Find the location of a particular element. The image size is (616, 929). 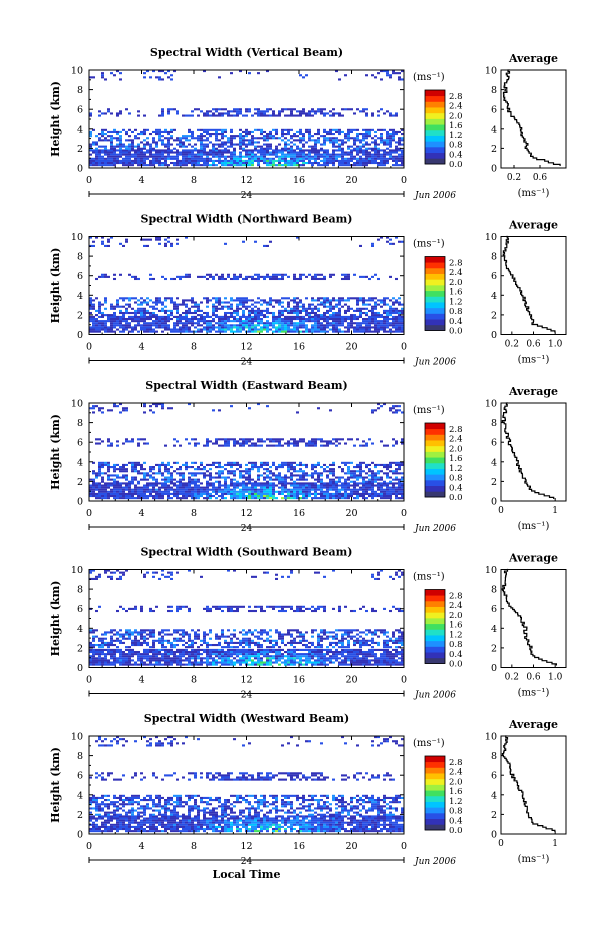

y-tick-label: 0 is located at coordinates (80, 502).